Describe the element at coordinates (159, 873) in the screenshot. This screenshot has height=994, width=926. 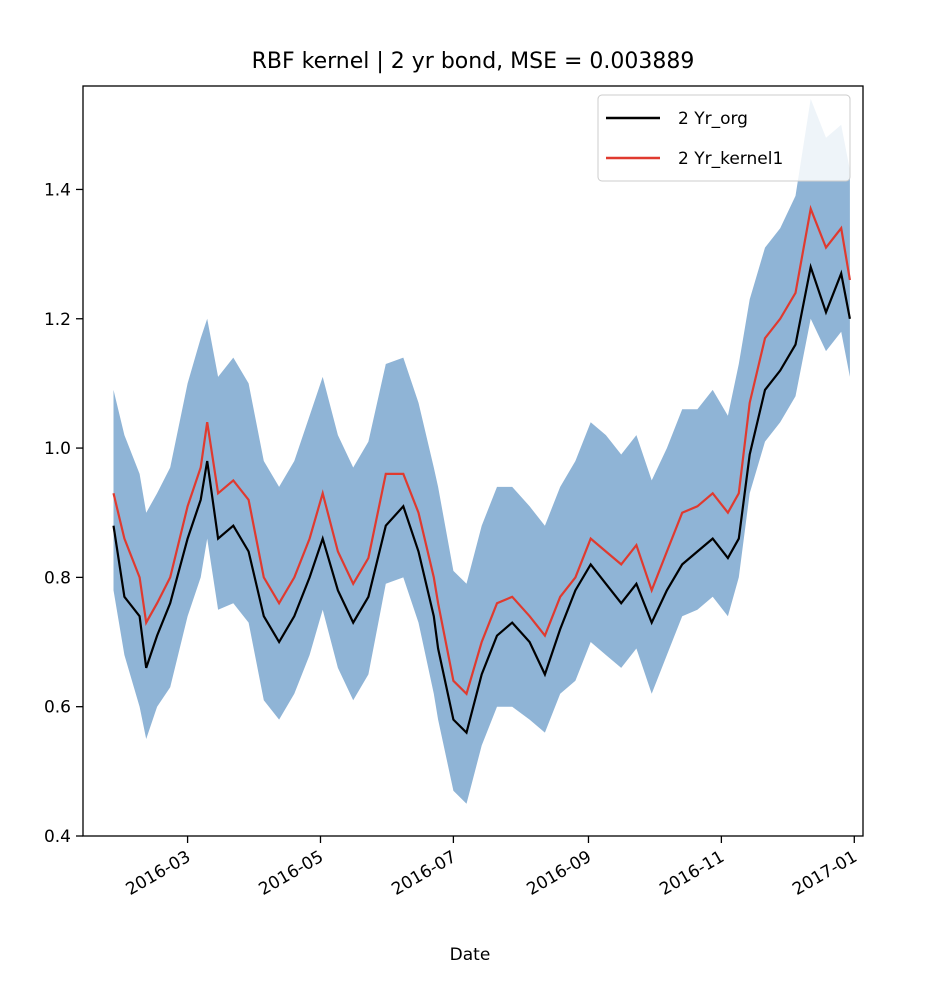
I see `x-tick-label: 2016-03` at that location.